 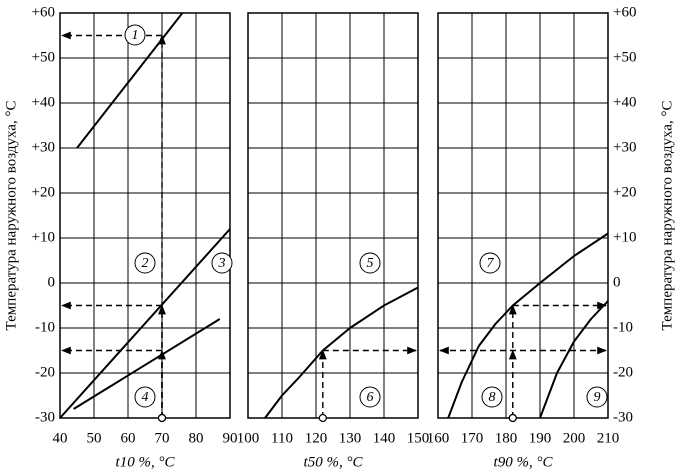 What do you see at coordinates (438, 438) in the screenshot?
I see `x-tick-label: 160` at bounding box center [438, 438].